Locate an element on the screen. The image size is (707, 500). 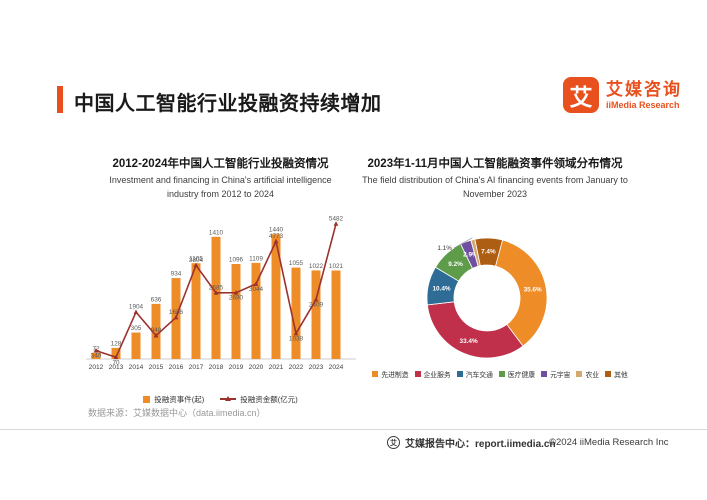
pie-legend-label: 农业 is located at coordinates (592, 375).